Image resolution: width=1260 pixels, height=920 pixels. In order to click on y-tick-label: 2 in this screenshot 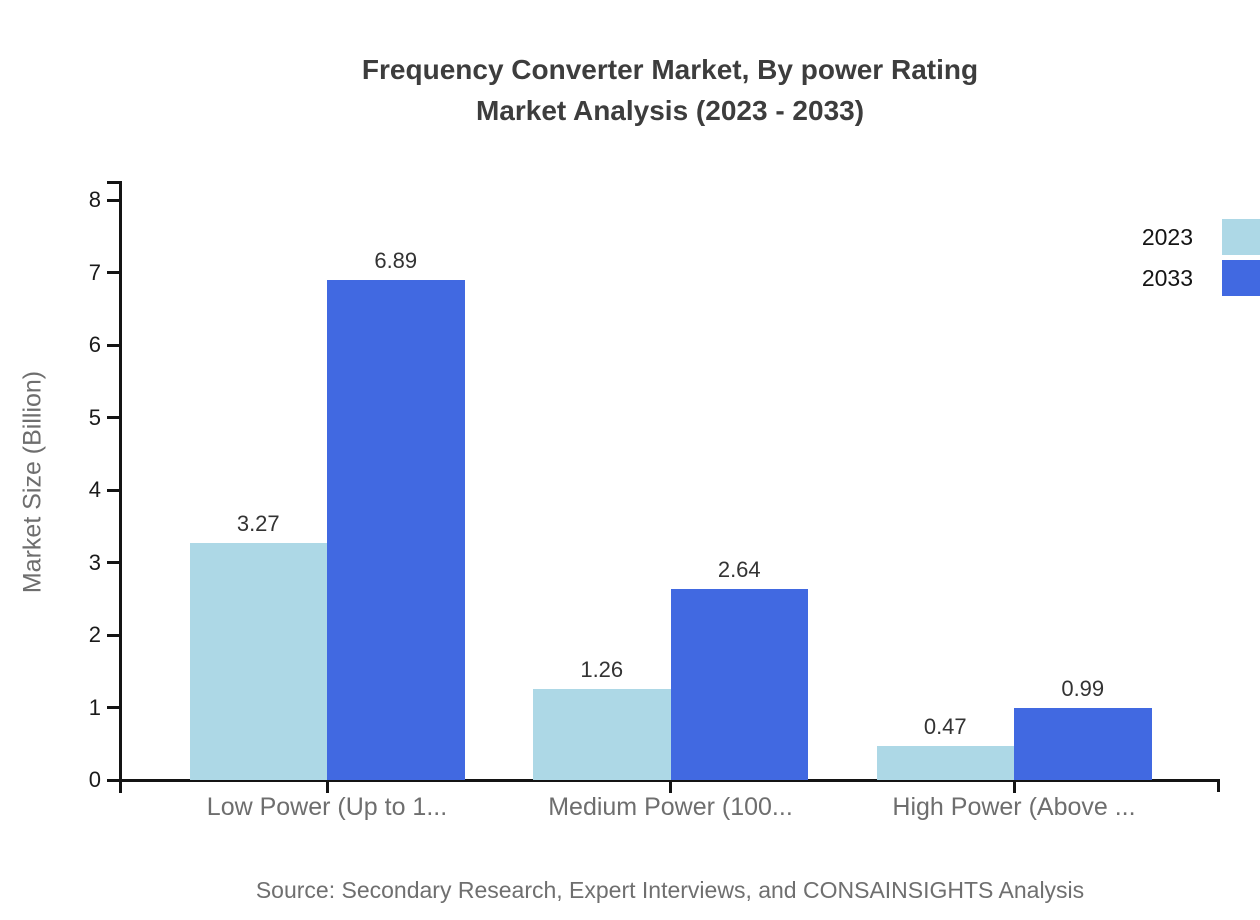, I will do `click(94, 634)`.